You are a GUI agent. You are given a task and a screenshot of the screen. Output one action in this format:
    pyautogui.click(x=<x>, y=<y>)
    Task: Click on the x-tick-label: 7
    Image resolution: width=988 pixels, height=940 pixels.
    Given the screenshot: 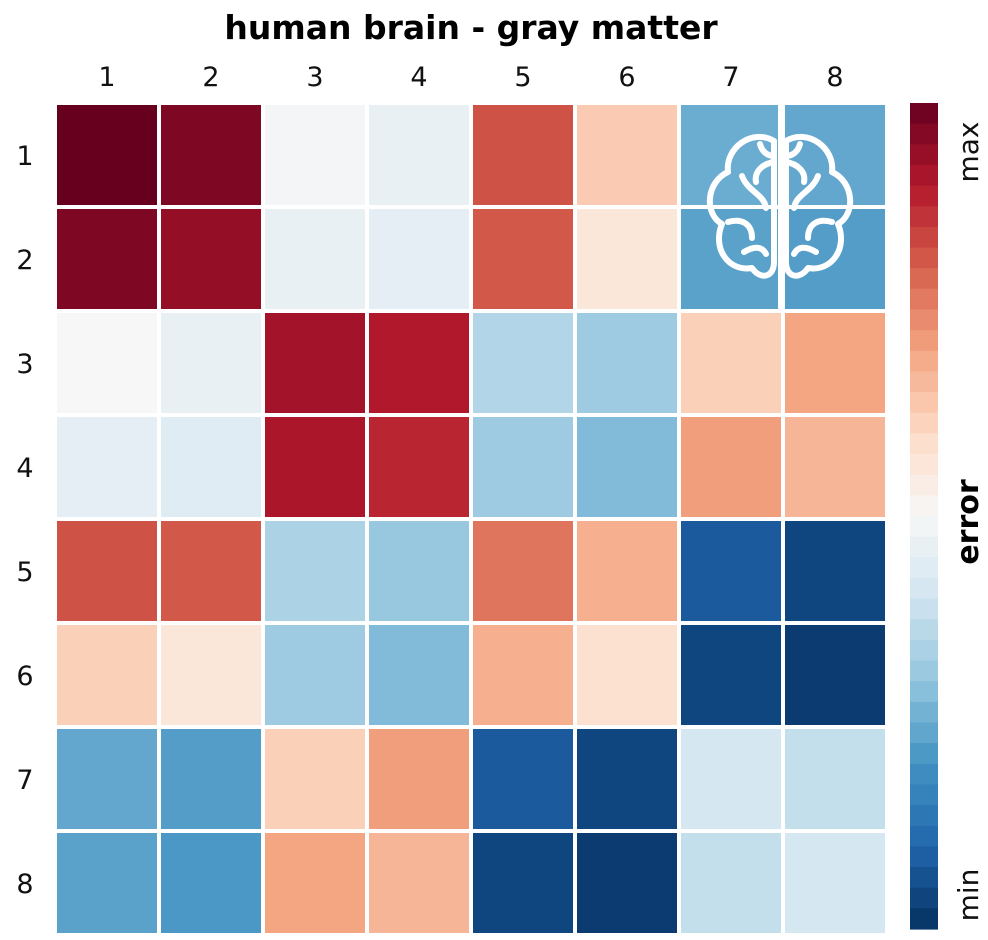 What is the action you would take?
    pyautogui.click(x=730, y=77)
    